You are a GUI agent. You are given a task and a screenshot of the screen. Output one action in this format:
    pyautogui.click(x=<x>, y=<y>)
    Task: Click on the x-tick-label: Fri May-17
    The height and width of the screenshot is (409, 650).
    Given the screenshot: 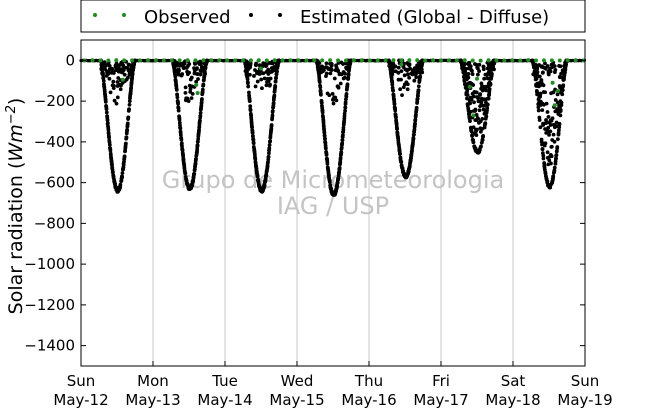 What is the action you would take?
    pyautogui.click(x=440, y=390)
    